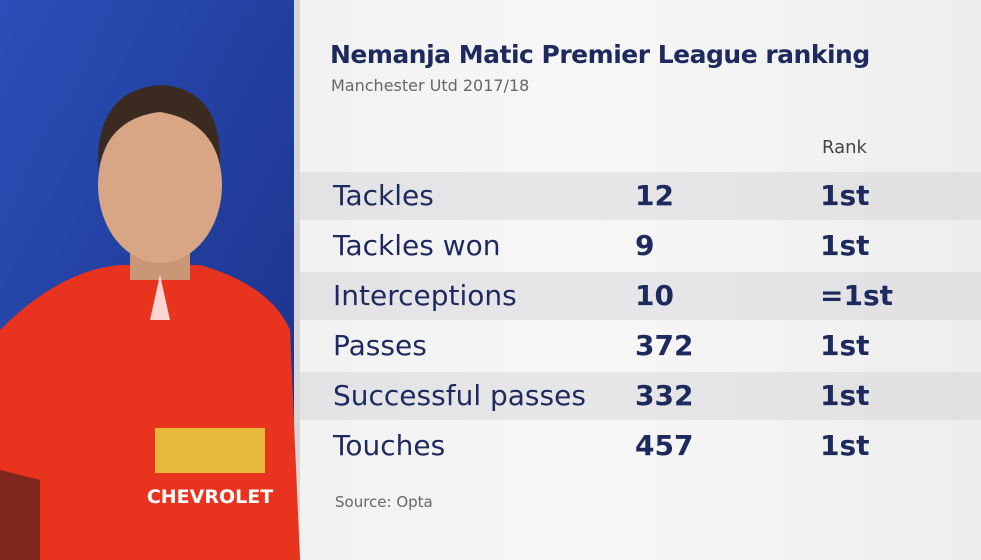  What do you see at coordinates (417, 245) in the screenshot?
I see `stat-name: Tackles won` at bounding box center [417, 245].